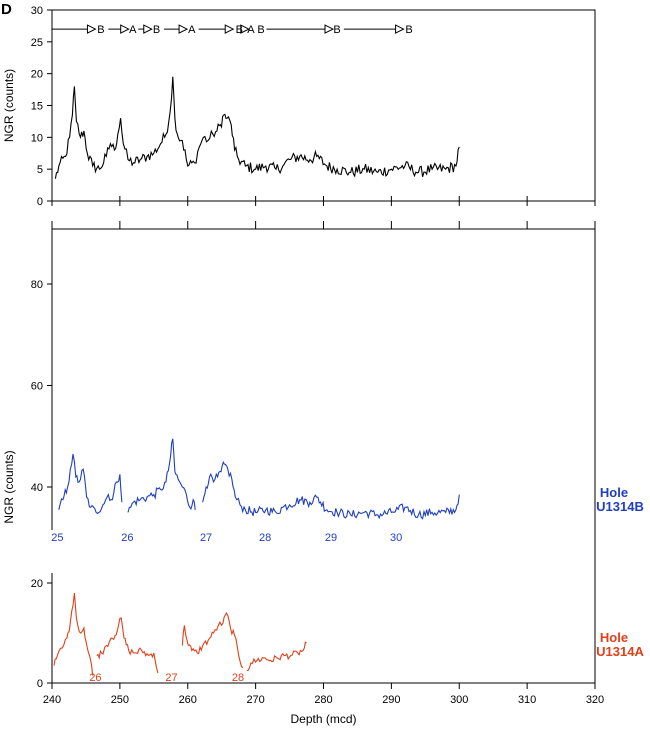  What do you see at coordinates (391, 700) in the screenshot?
I see `x-tick-label: 290` at bounding box center [391, 700].